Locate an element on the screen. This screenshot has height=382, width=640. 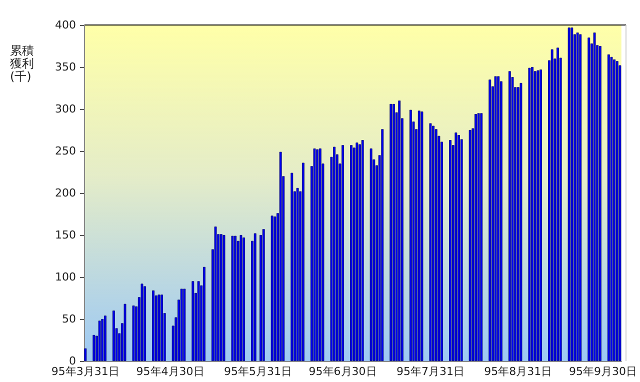
x-tick-label: 95年8月31日 is located at coordinates (518, 371).